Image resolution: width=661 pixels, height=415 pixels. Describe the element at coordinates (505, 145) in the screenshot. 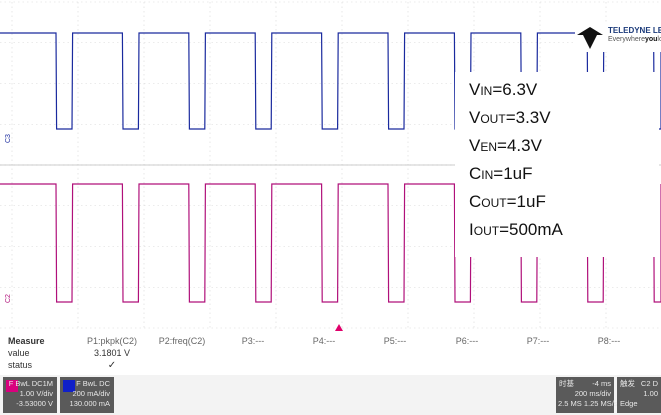

I see `annotation-line: VEN=4.3V` at that location.